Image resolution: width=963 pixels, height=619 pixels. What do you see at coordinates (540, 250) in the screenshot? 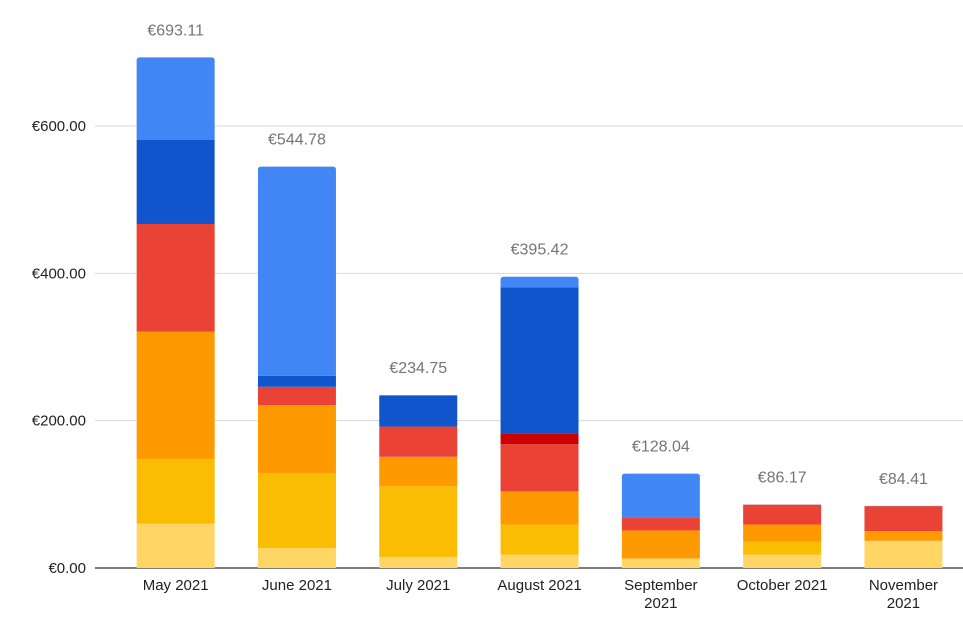
I see `bar-total-label: €395.42` at bounding box center [540, 250].